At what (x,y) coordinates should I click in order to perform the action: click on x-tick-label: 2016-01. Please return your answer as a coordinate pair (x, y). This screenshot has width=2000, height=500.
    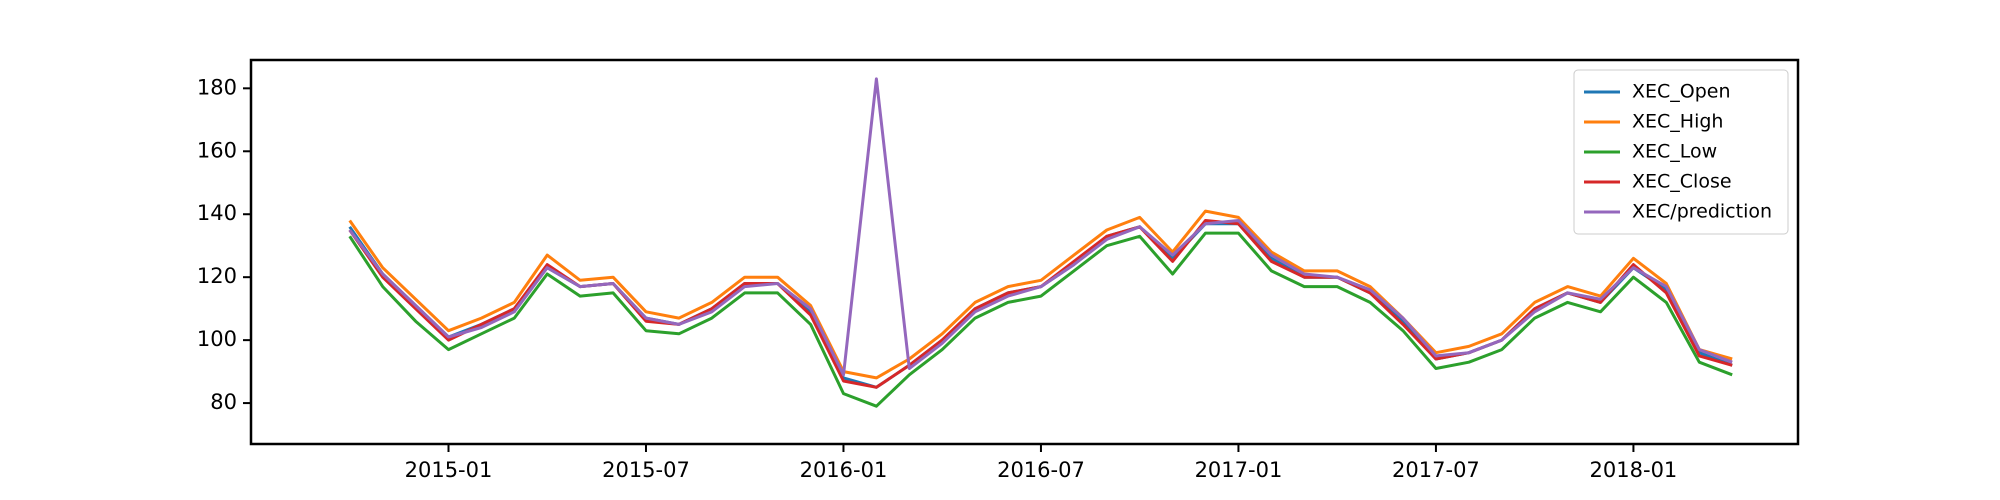
    Looking at the image, I should click on (844, 470).